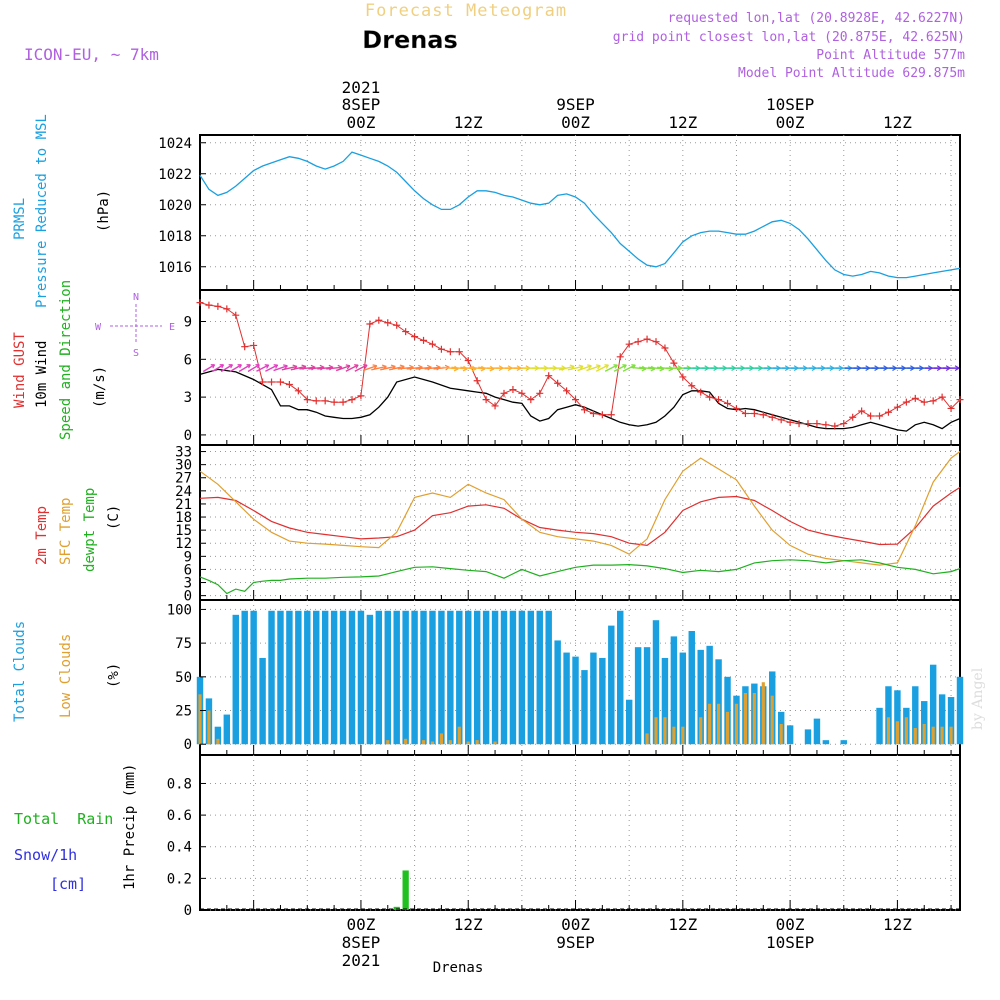 This screenshot has width=1000, height=1000. I want to click on location-title: Drenas, so click(410, 40).